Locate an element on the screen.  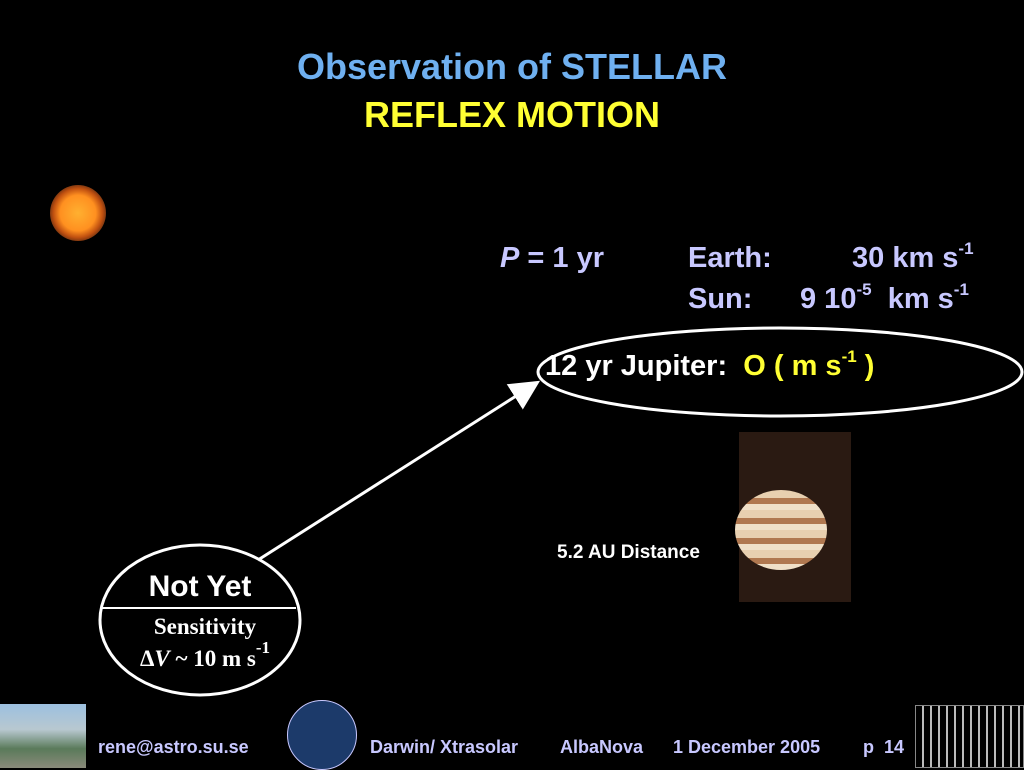
jupiter-period: 12 yr Jupiter: is located at coordinates (636, 366).